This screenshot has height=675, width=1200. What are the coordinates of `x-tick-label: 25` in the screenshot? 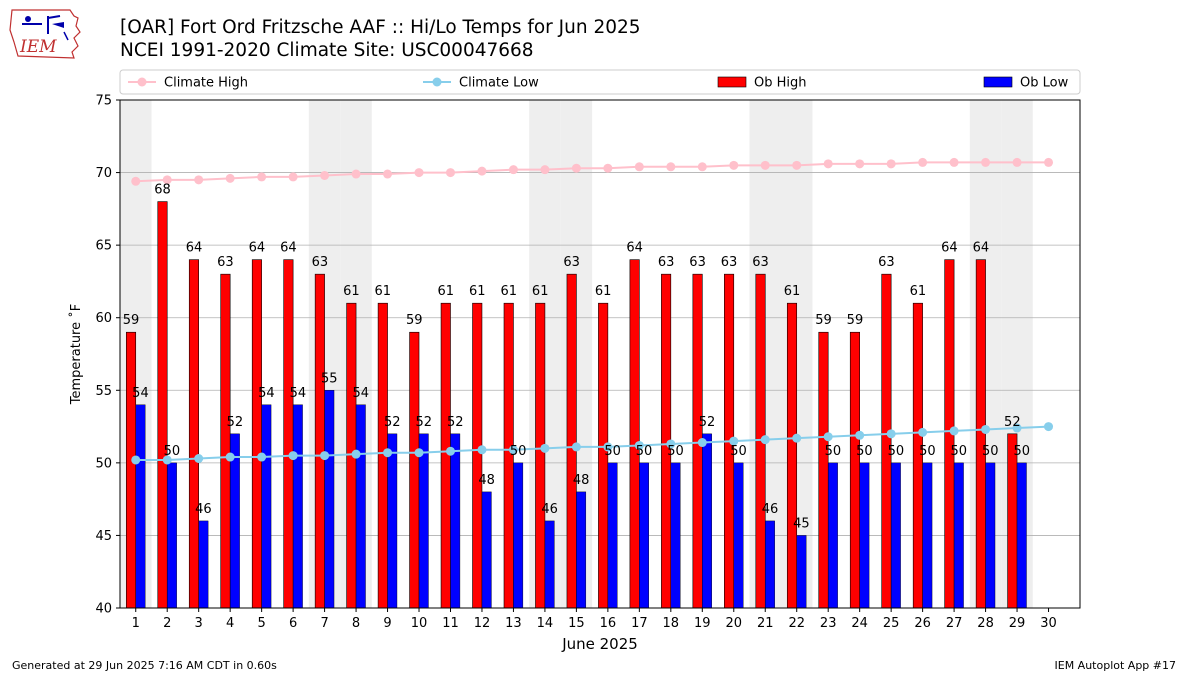 It's located at (891, 623).